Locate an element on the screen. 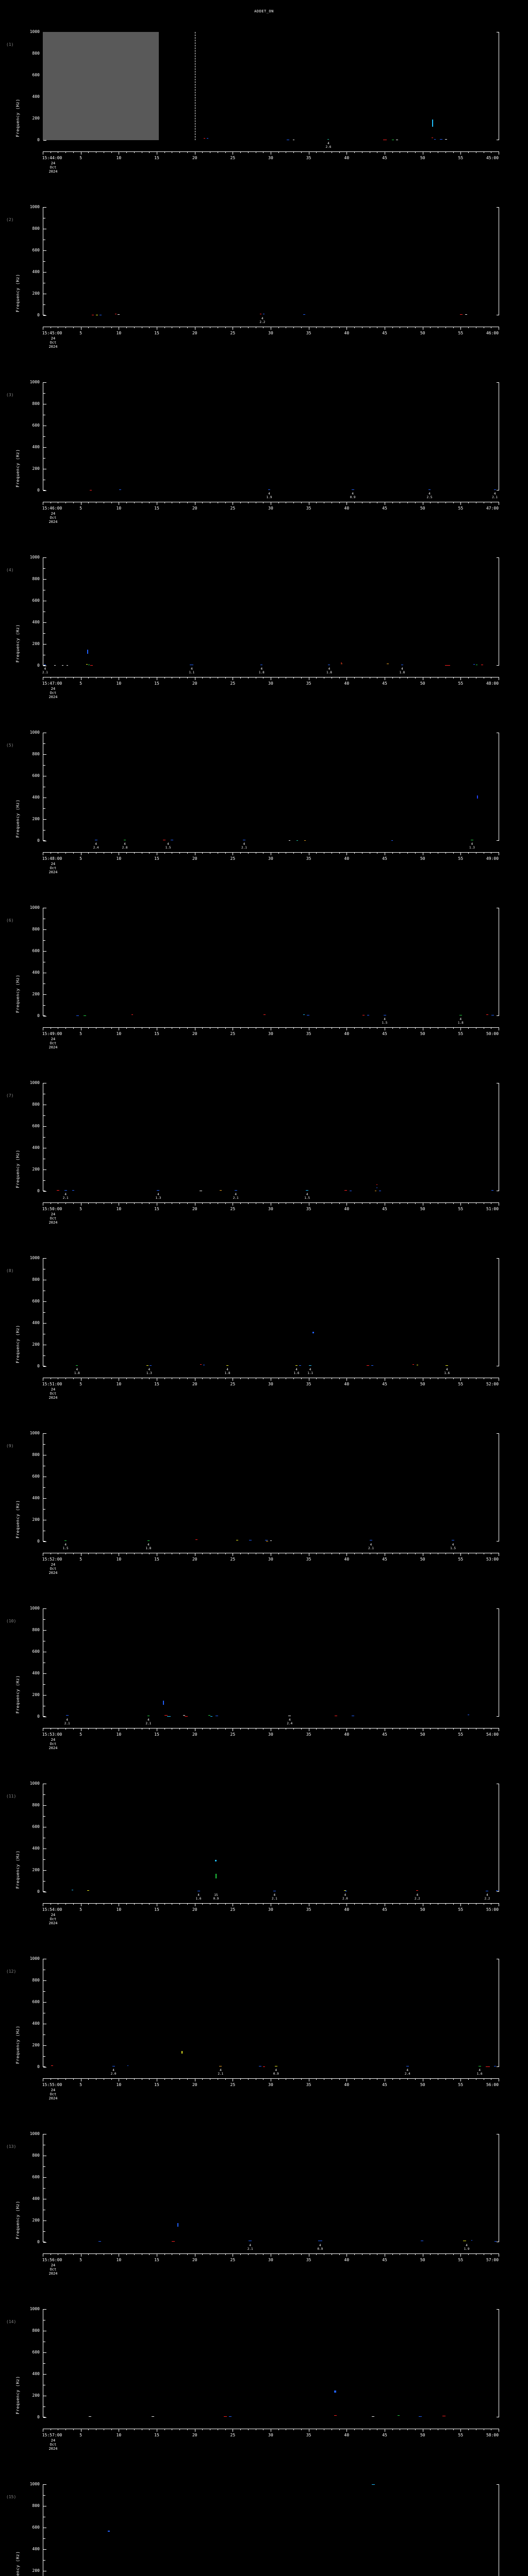  time-tick-label: 40 is located at coordinates (347, 1384).